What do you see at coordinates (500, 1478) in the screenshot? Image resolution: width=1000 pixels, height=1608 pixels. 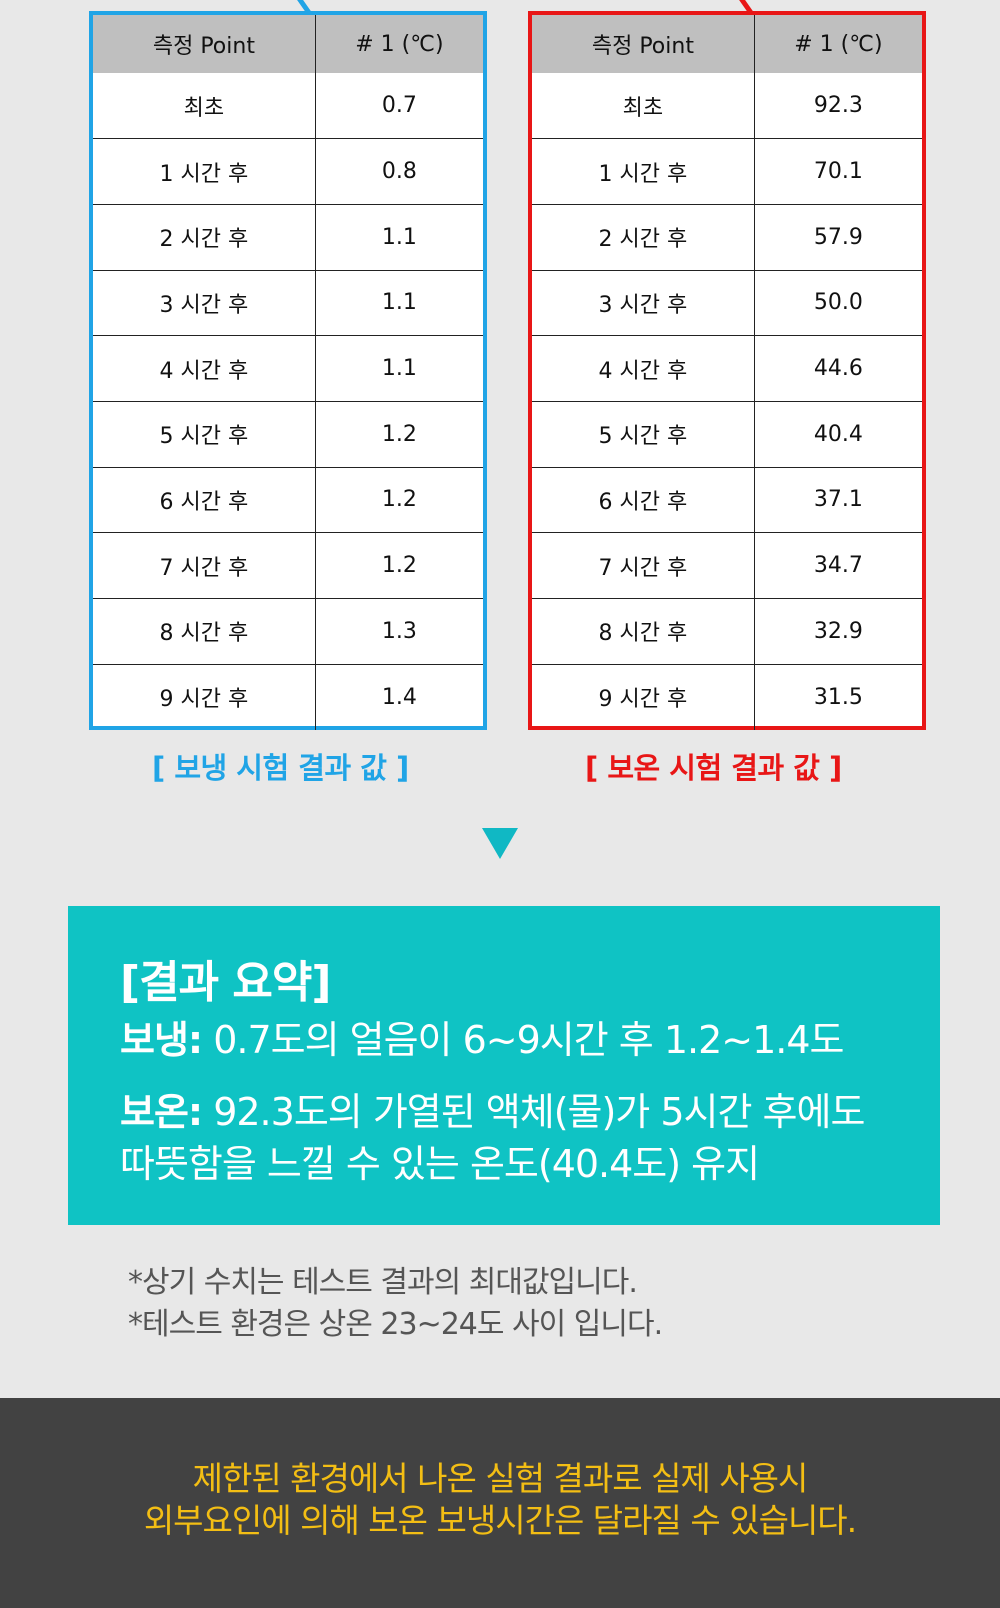 I see `disclaimer-line-1: 제한된 환경에서 나온 실험 결과로 실제 사용시` at bounding box center [500, 1478].